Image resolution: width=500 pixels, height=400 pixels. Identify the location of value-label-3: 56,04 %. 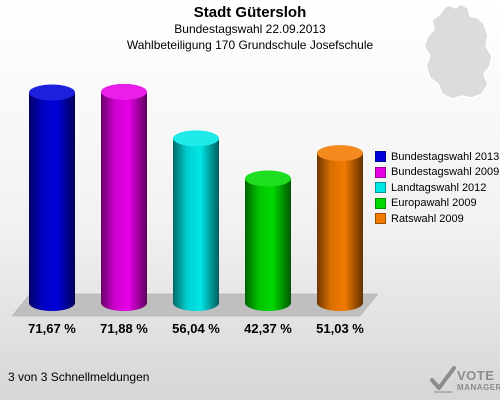
(196, 328).